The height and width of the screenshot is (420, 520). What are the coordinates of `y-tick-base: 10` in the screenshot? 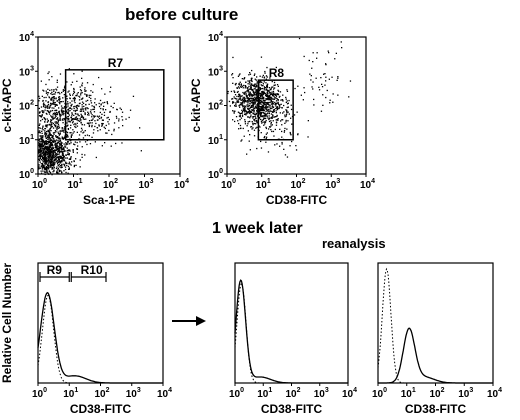 It's located at (214, 72).